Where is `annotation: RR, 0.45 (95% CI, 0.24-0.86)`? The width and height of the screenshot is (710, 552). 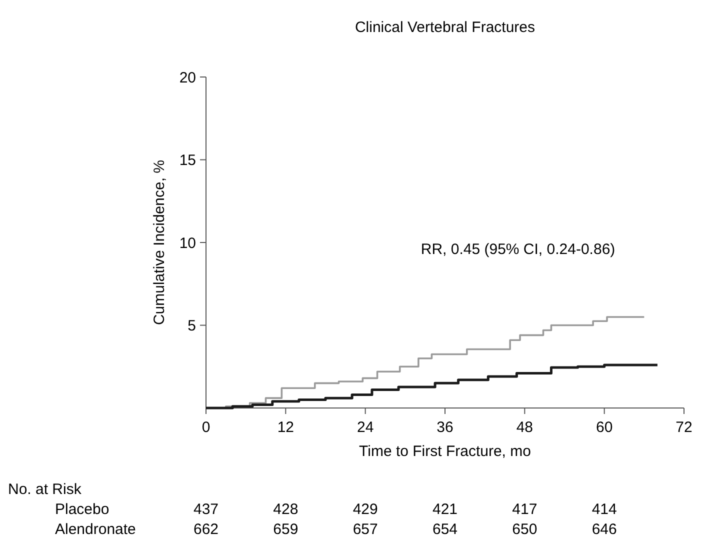
annotation: RR, 0.45 (95% CI, 0.24-0.86) is located at coordinates (518, 249).